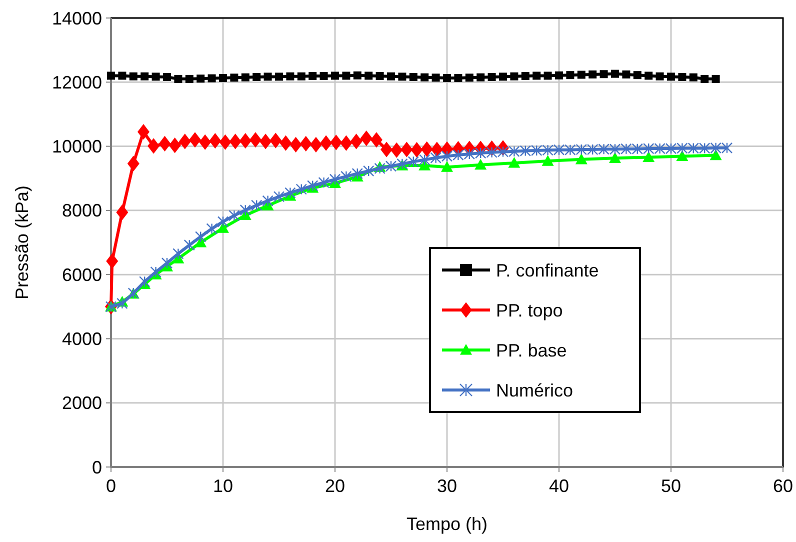 This screenshot has height=542, width=796. I want to click on legend-label: P. confinante, so click(547, 270).